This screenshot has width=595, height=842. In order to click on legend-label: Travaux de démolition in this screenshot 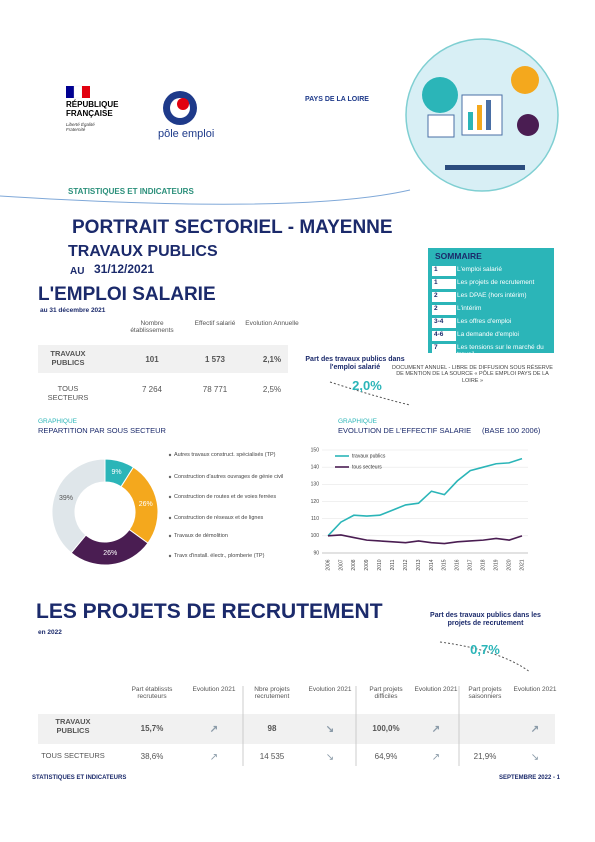, I will do `click(201, 536)`.